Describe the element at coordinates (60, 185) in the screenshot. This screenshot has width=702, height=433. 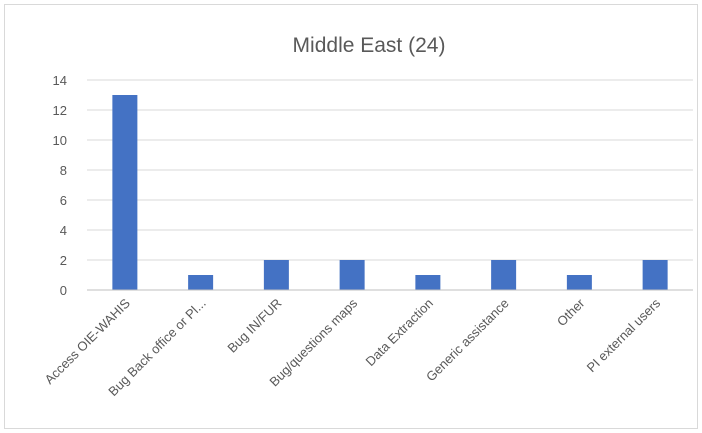
I see `y-axis-ticks: 0 2 4 6 8 10 12 14` at that location.